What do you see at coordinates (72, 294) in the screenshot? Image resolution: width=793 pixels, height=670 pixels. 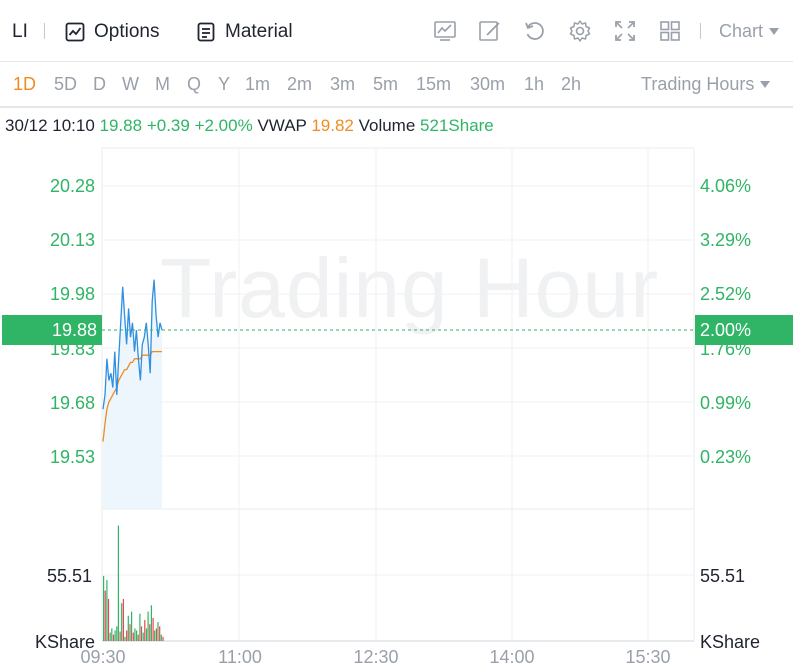 I see `price-tick: 19.98` at bounding box center [72, 294].